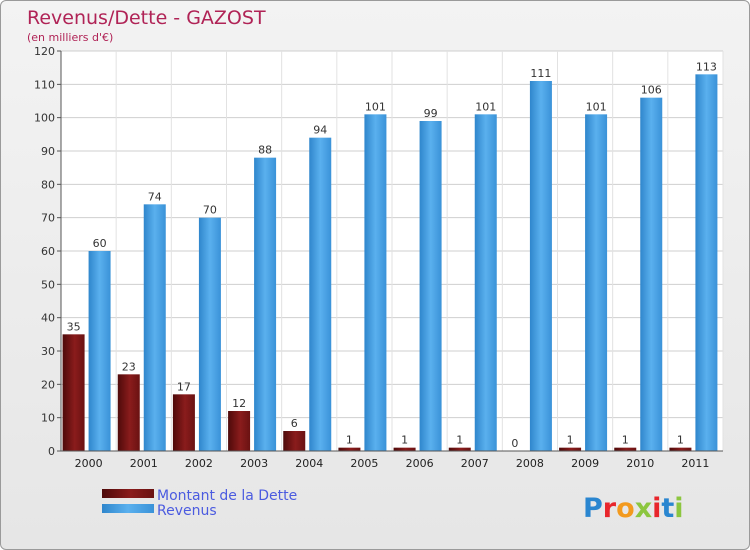  I want to click on revenue-value-label: 70, so click(210, 210).